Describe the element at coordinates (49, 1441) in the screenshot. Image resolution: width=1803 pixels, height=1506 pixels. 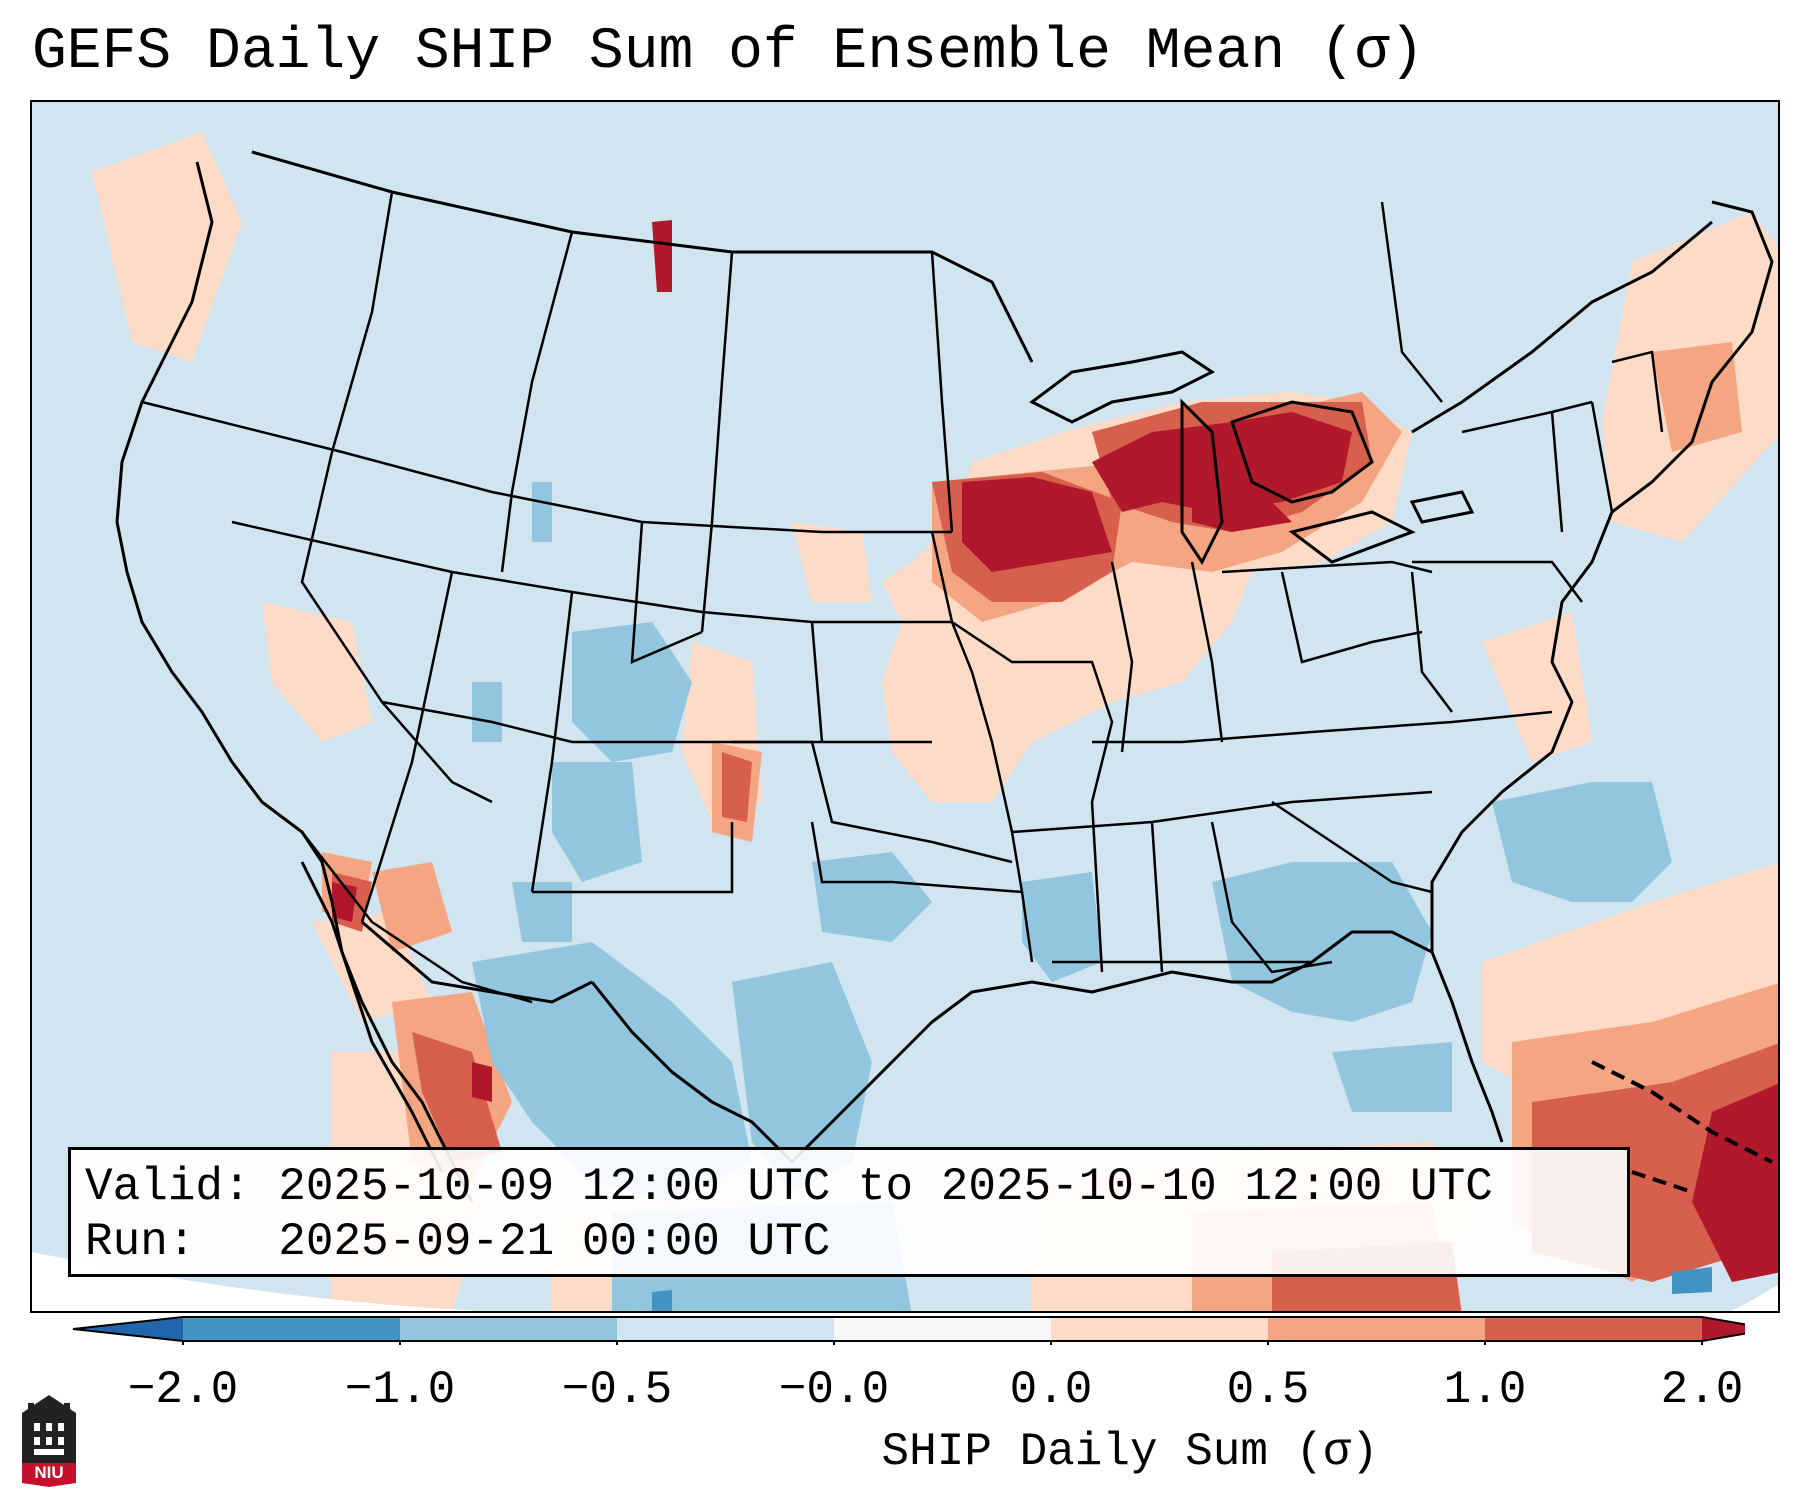
I see `niu-logo-icon` at that location.